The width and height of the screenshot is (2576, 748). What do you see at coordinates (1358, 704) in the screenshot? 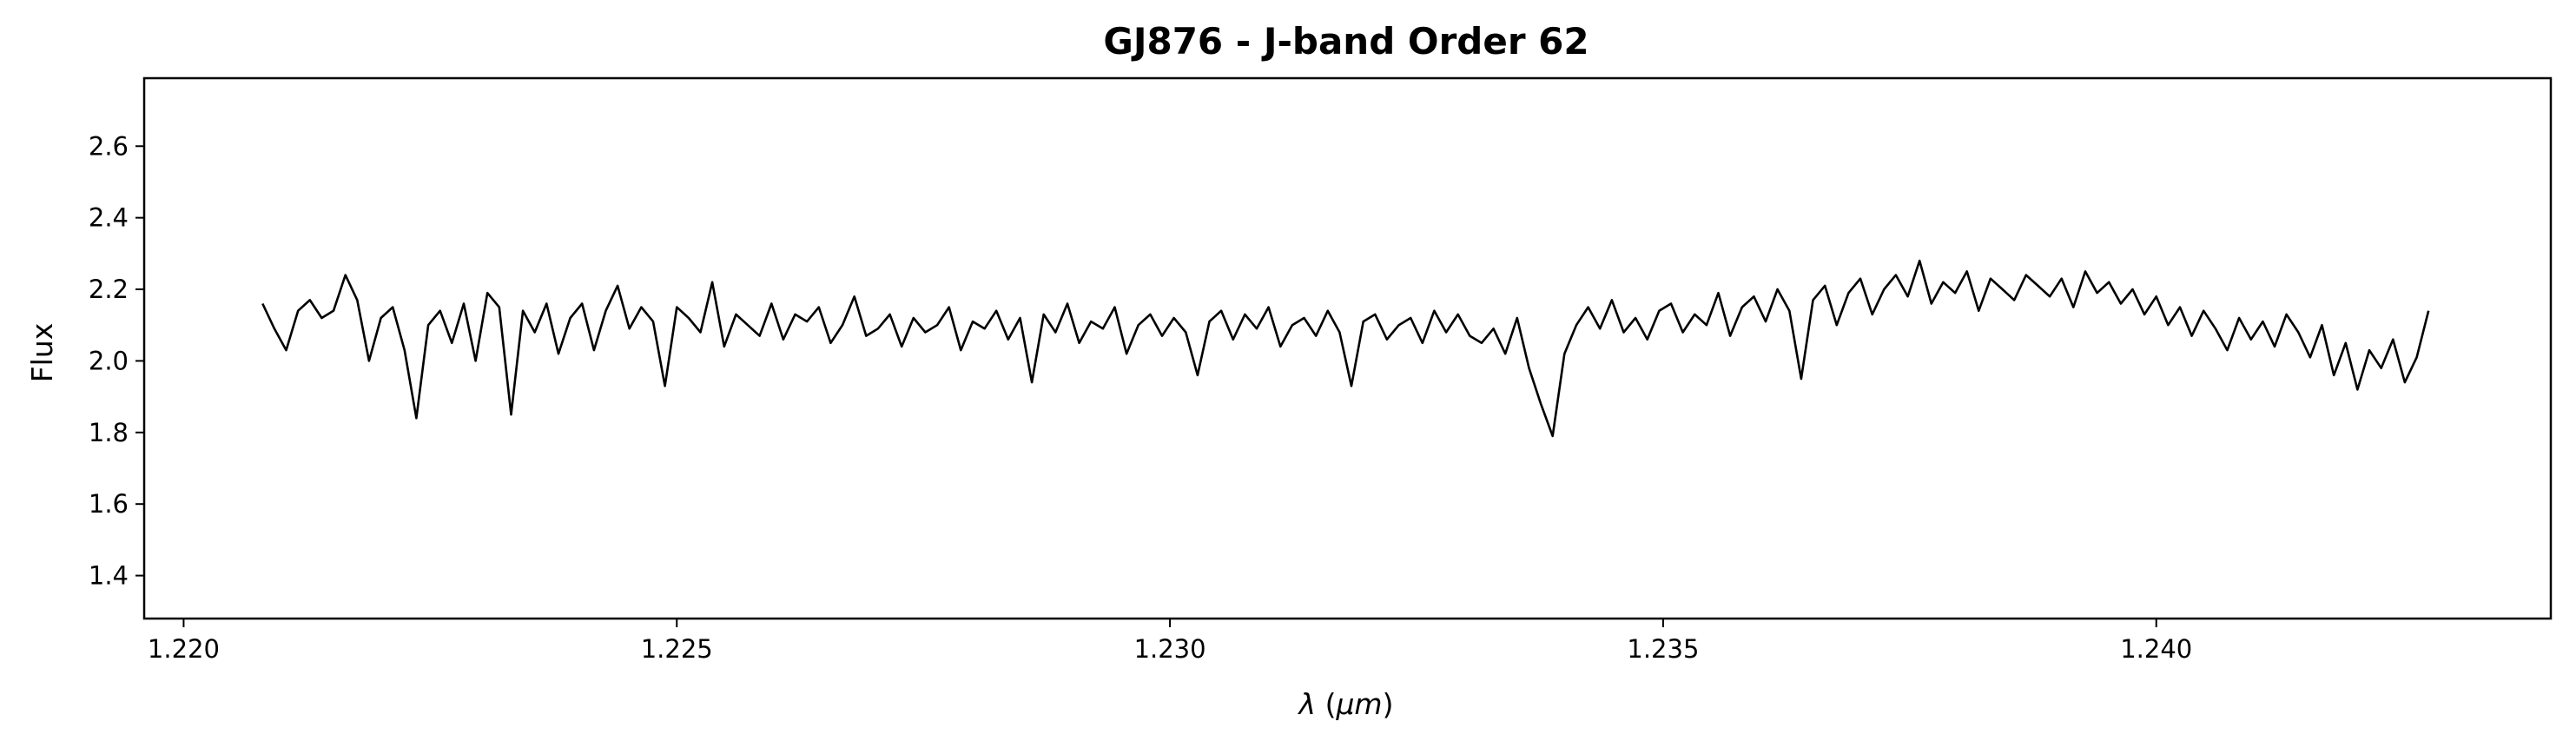
I see `x-axis-label-unit: μm` at bounding box center [1358, 704].